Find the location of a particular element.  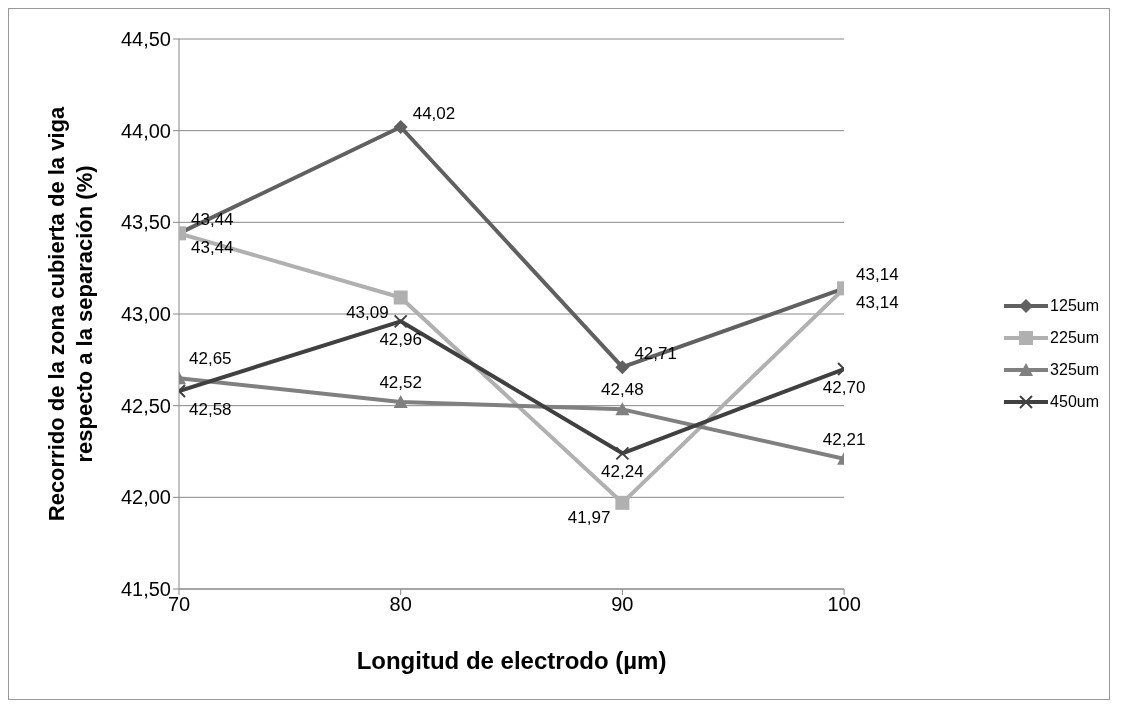

data-label: 42,58 is located at coordinates (210, 409).